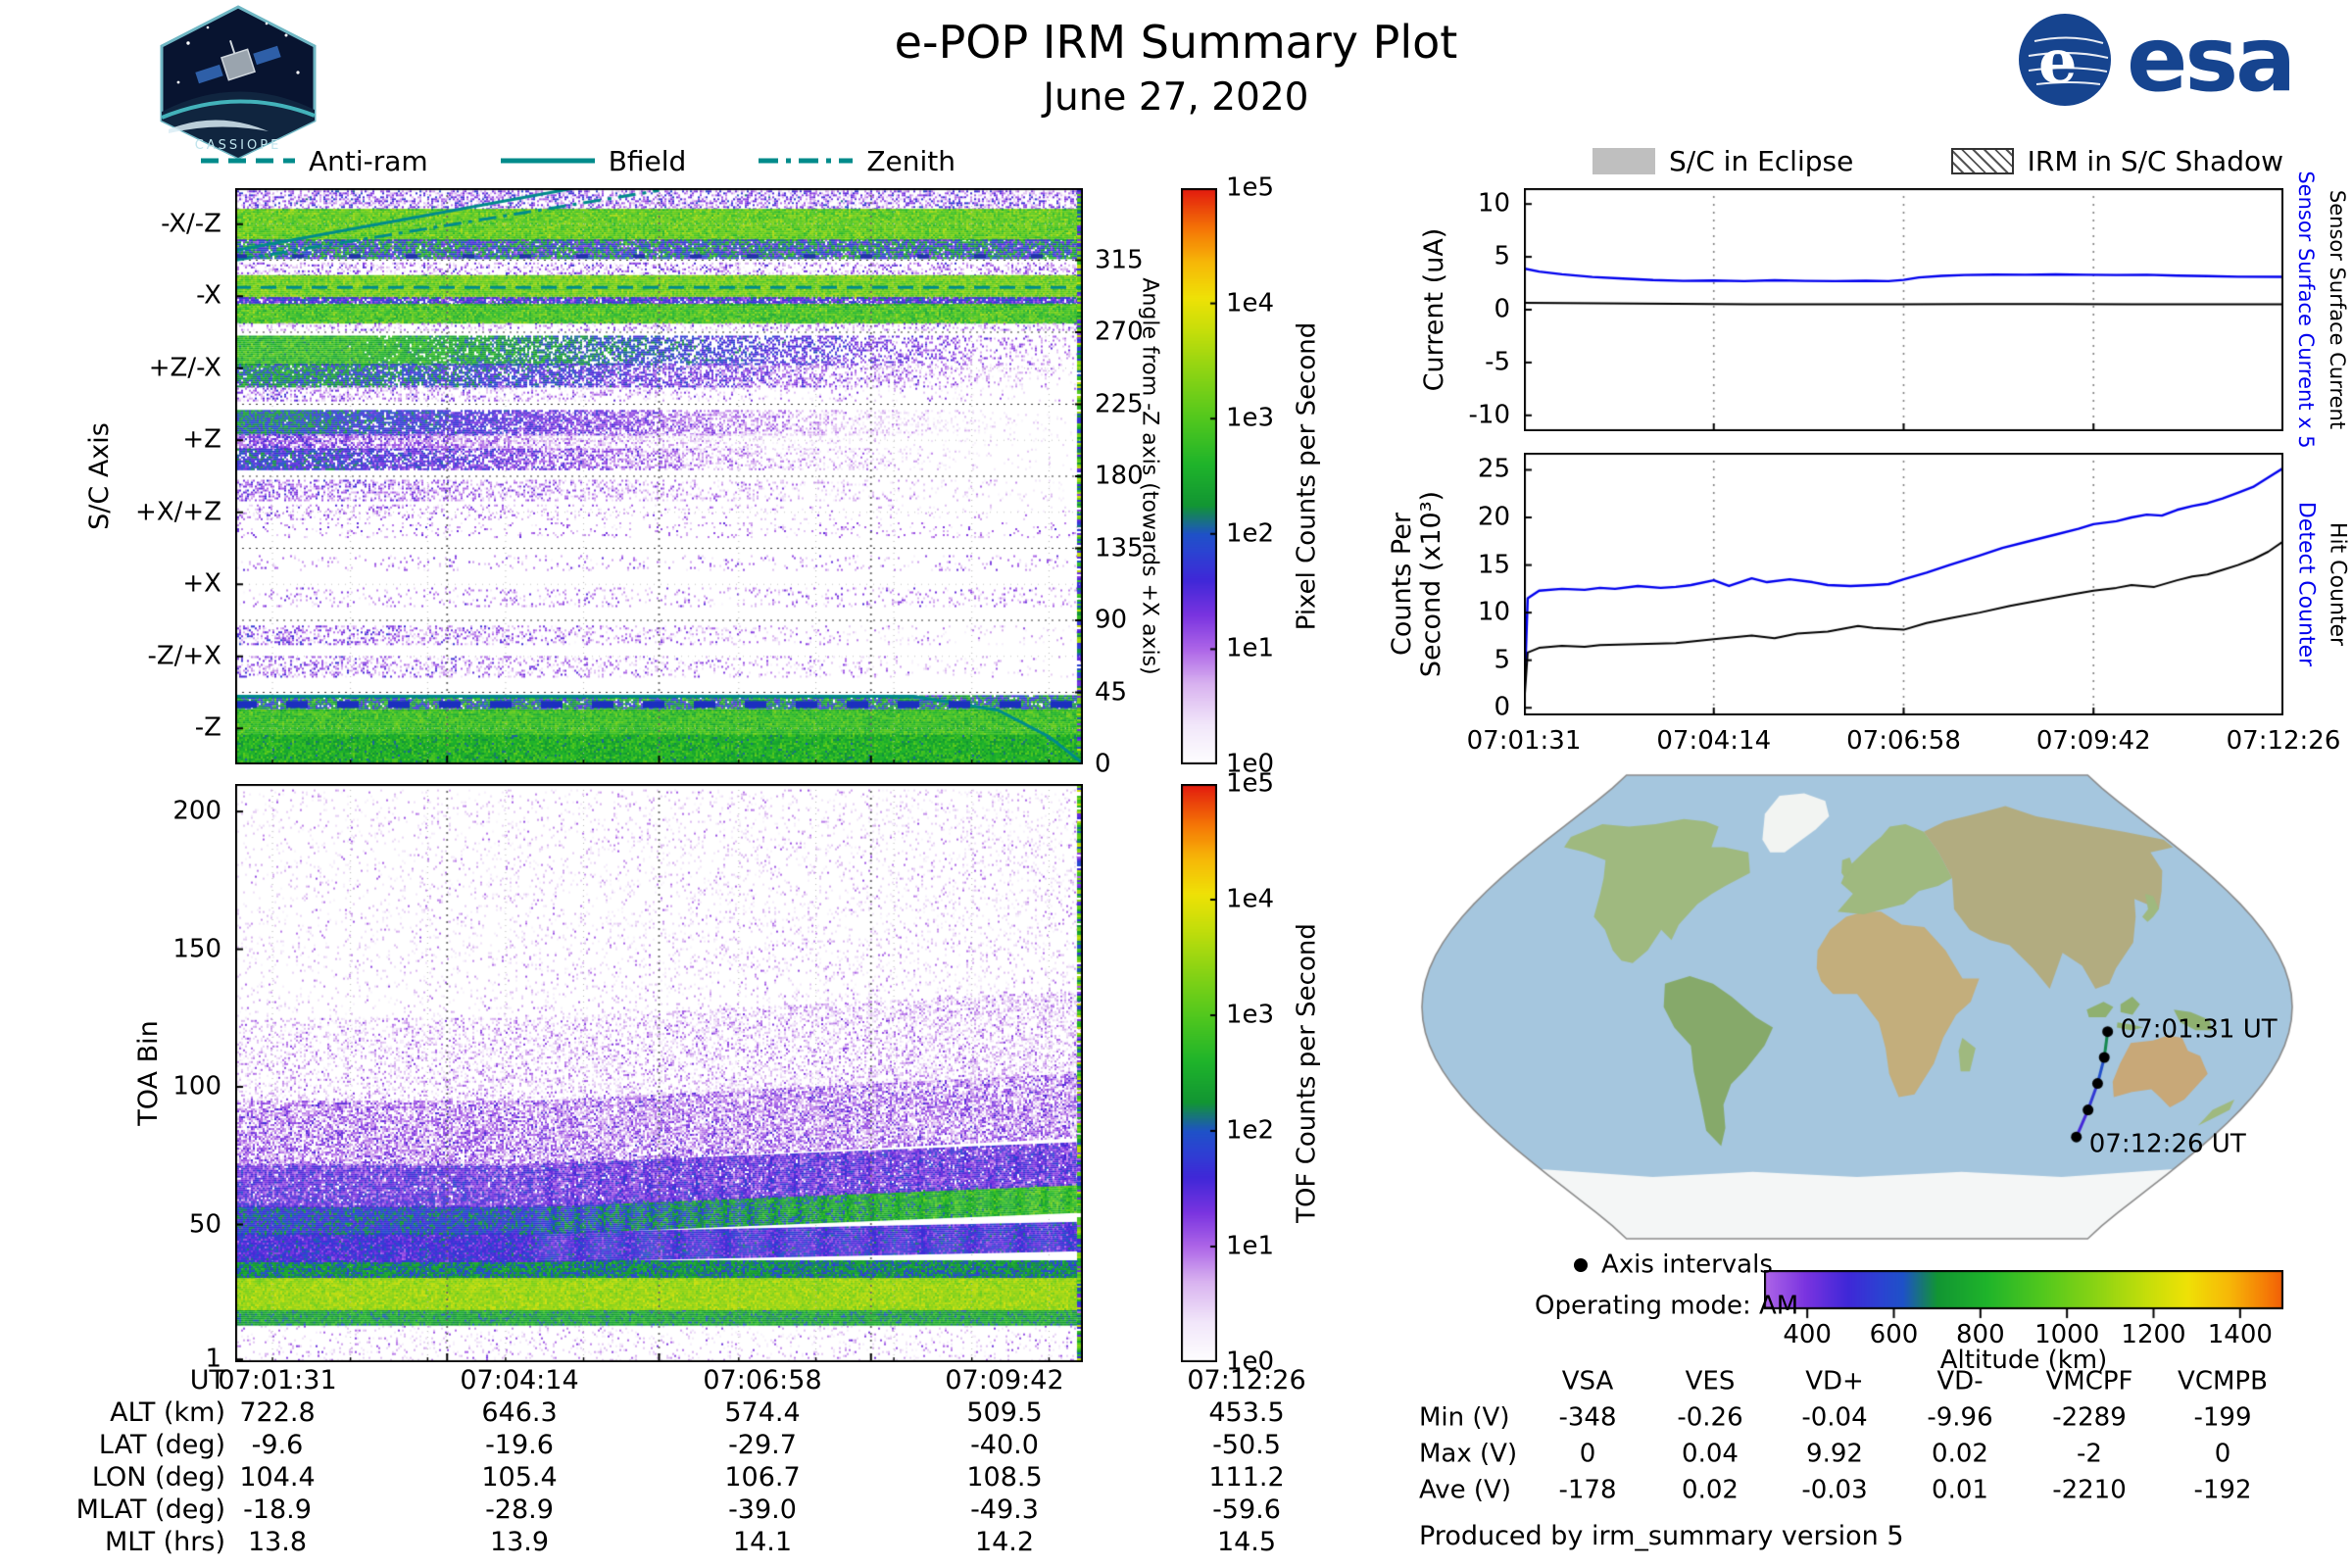 This screenshot has height=1568, width=2352. I want to click on page-title: e-POP IRM Summary Plot, so click(1176, 43).